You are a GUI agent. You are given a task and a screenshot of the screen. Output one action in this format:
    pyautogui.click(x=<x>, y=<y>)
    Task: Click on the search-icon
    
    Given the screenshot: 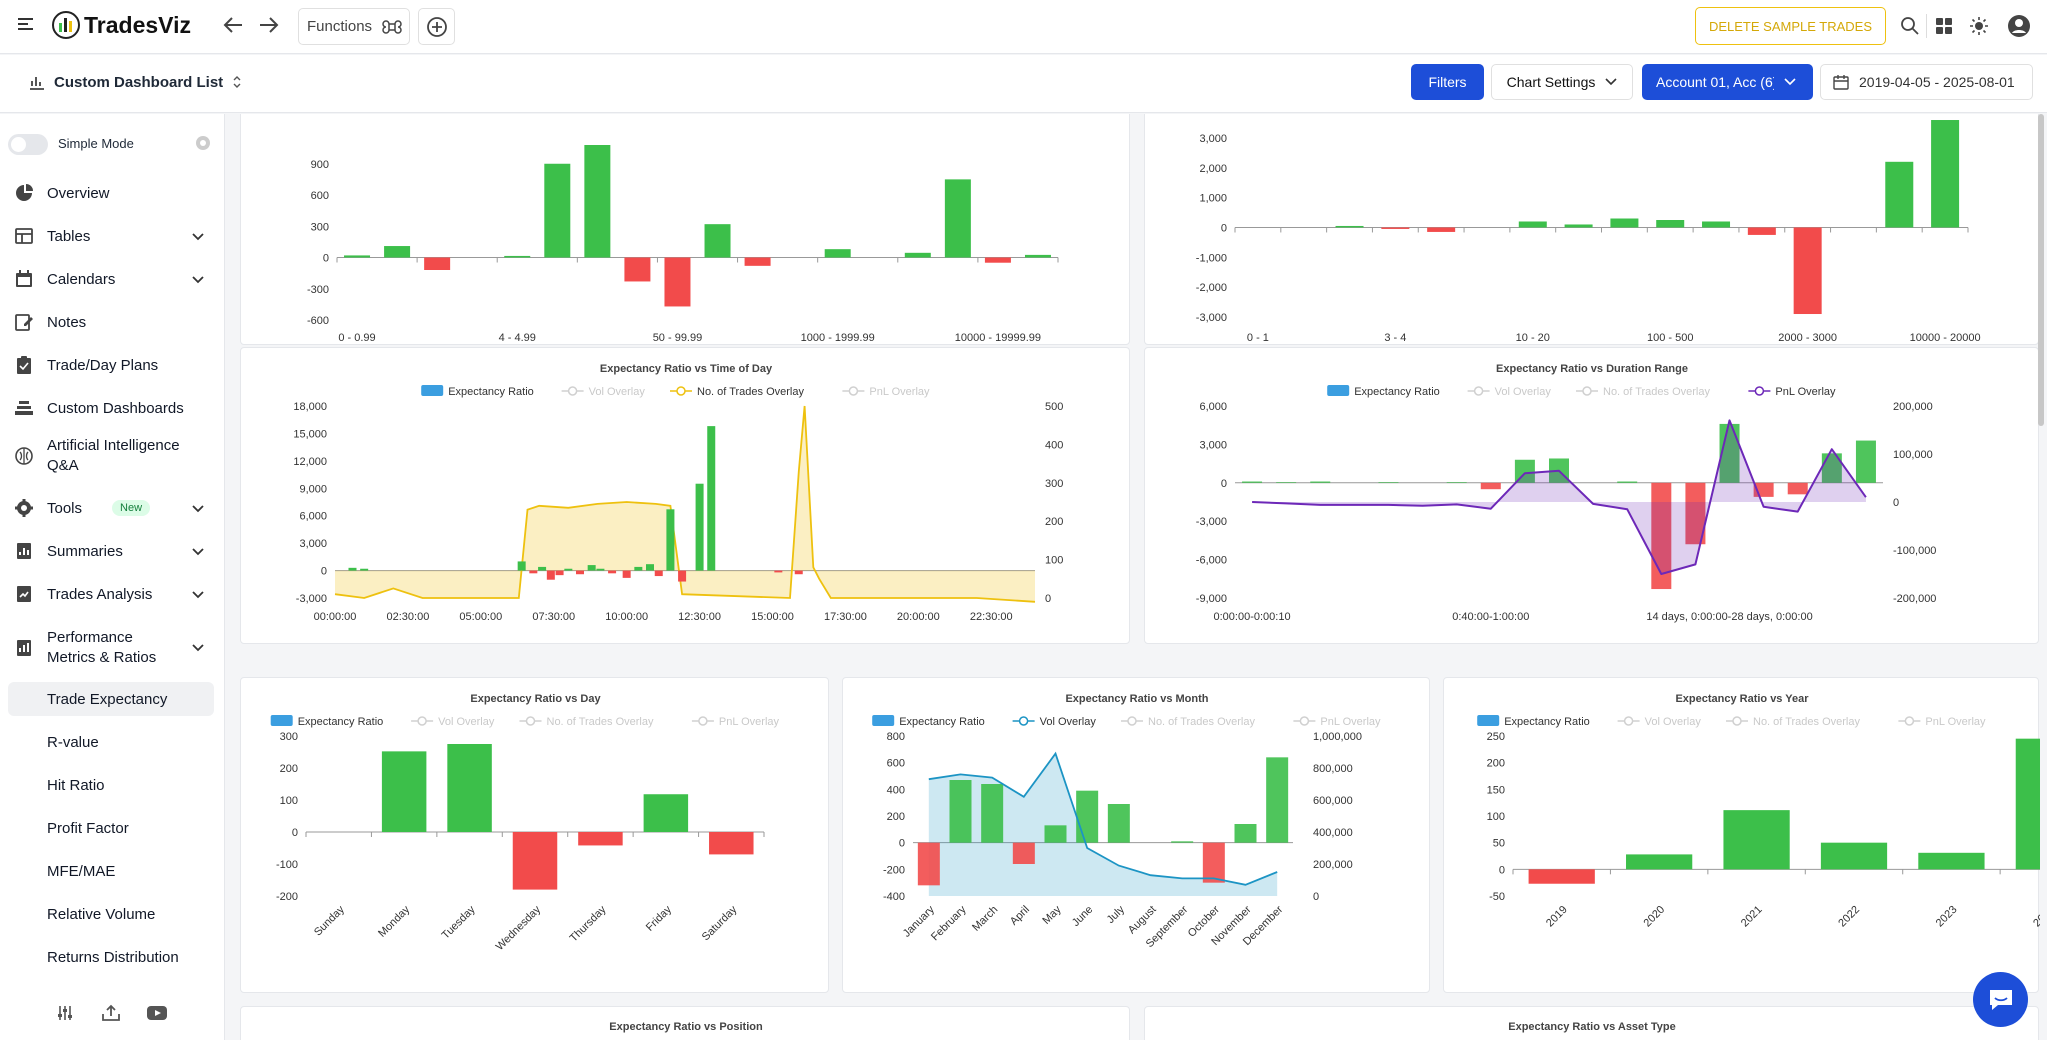 What is the action you would take?
    pyautogui.click(x=1910, y=28)
    